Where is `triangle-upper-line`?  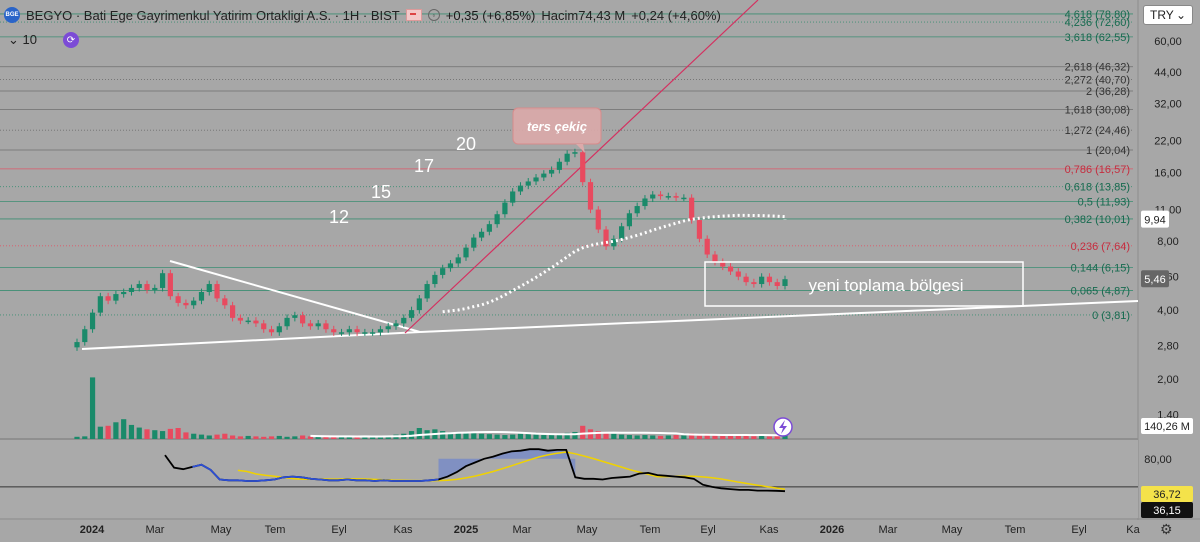 triangle-upper-line is located at coordinates (295, 296).